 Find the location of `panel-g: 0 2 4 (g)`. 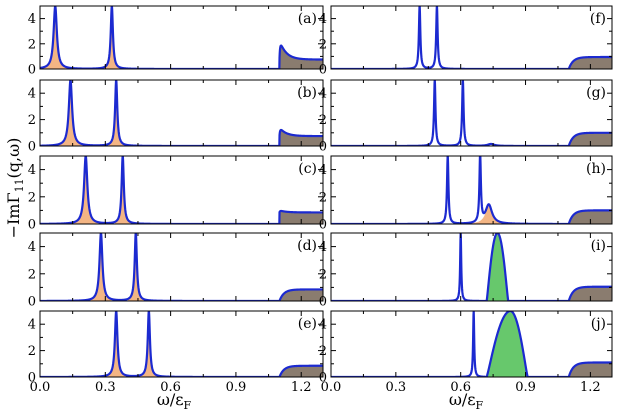

panel-g: 0 2 4 (g) is located at coordinates (466, 117).